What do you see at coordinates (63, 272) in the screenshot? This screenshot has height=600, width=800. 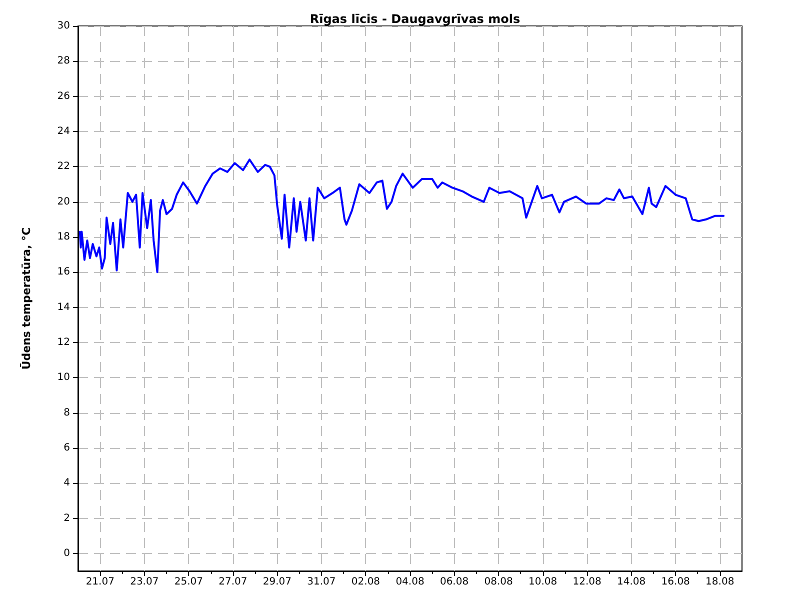 I see `y-tick-label: 16` at bounding box center [63, 272].